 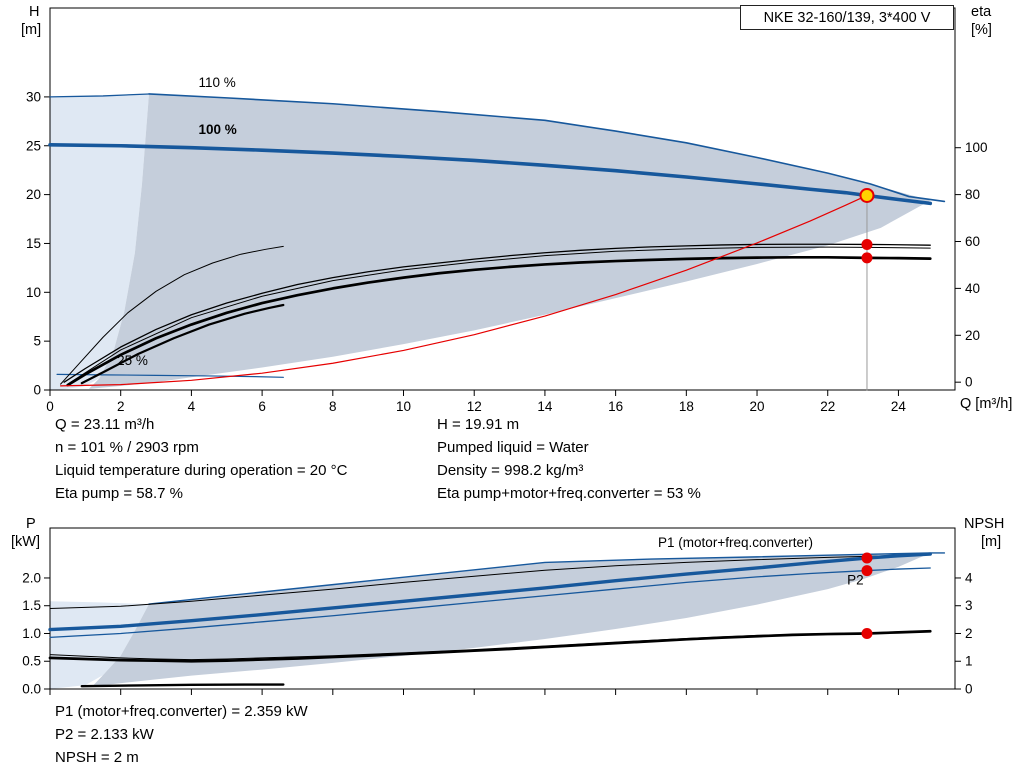 I want to click on npsh-axis-unit: [m], so click(x=991, y=542).